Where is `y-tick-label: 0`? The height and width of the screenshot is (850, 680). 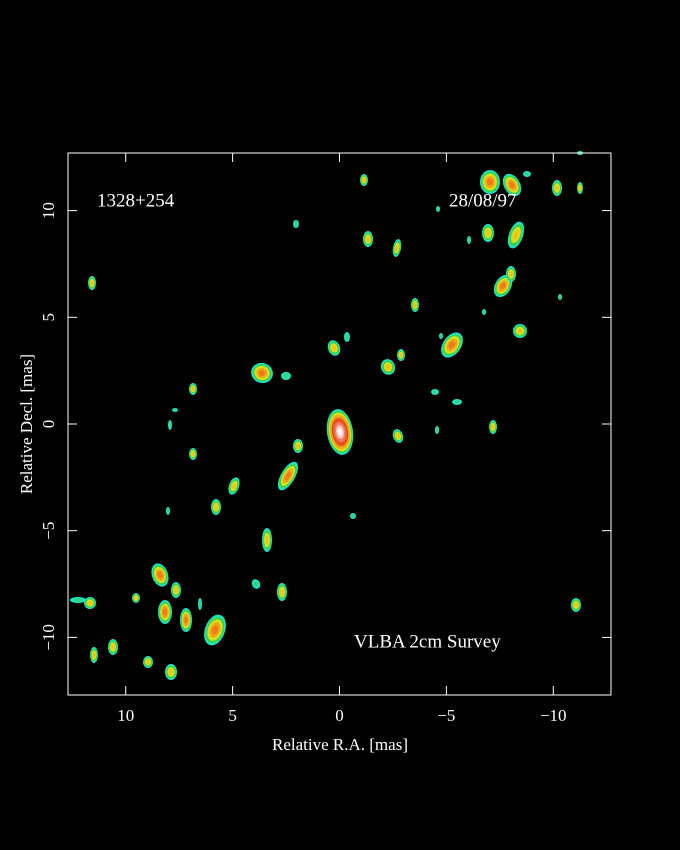 y-tick-label: 0 is located at coordinates (48, 424).